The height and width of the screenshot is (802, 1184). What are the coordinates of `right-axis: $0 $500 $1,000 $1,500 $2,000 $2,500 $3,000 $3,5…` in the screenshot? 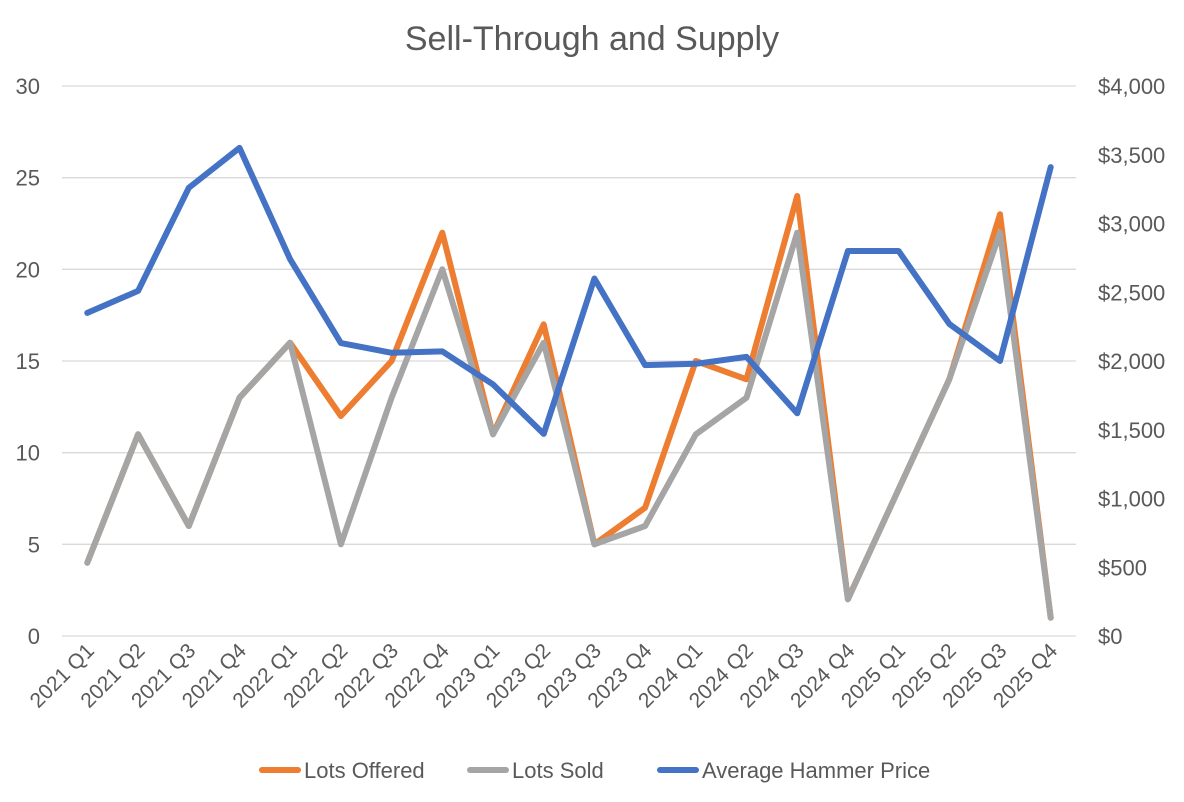 It's located at (1131, 361).